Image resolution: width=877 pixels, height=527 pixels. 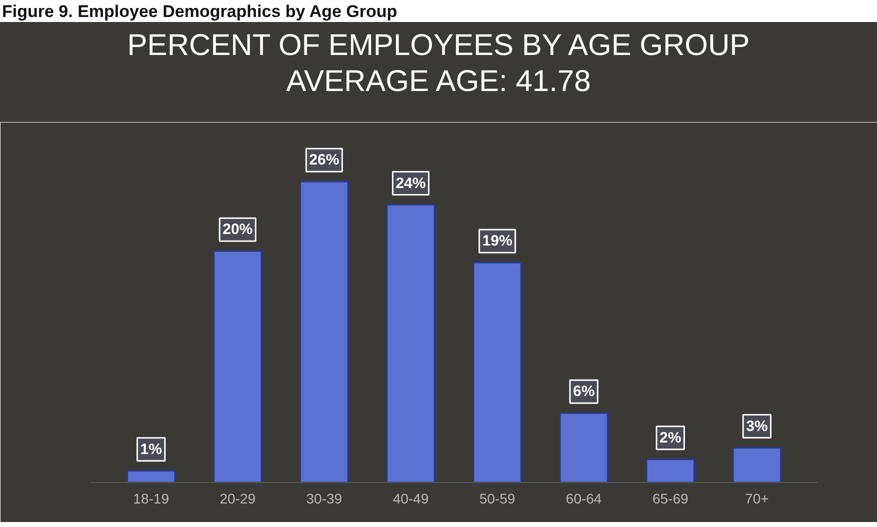 What do you see at coordinates (200, 12) in the screenshot?
I see `chart-title: Figure 9. Employee Demographics by Age Group` at bounding box center [200, 12].